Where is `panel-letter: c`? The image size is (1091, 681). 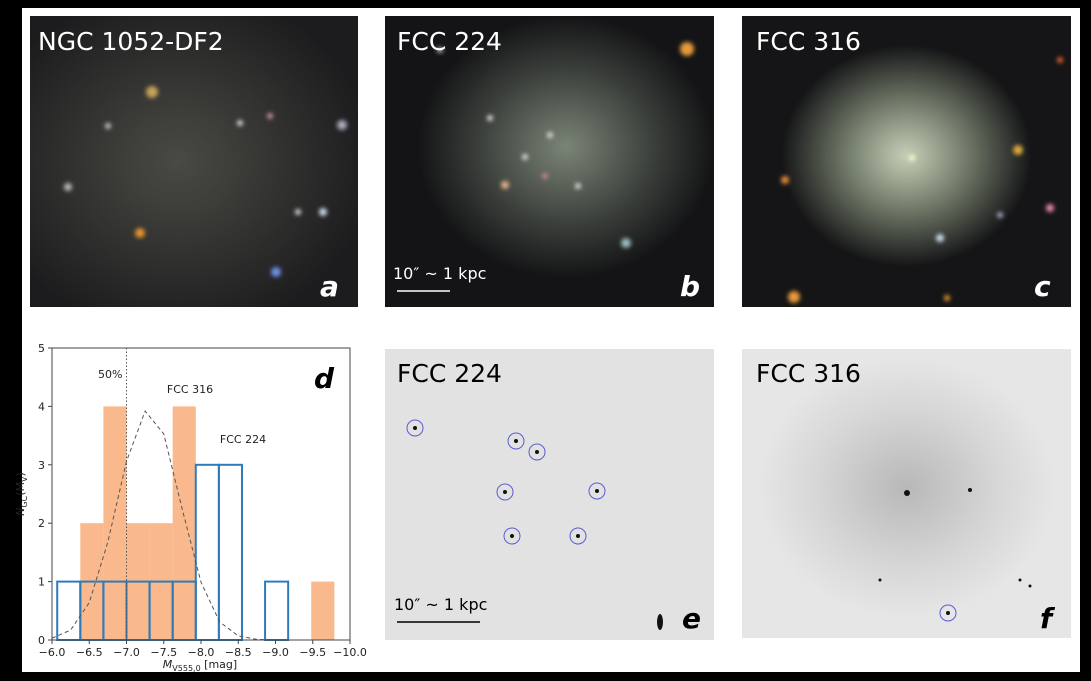 panel-letter: c is located at coordinates (1042, 286).